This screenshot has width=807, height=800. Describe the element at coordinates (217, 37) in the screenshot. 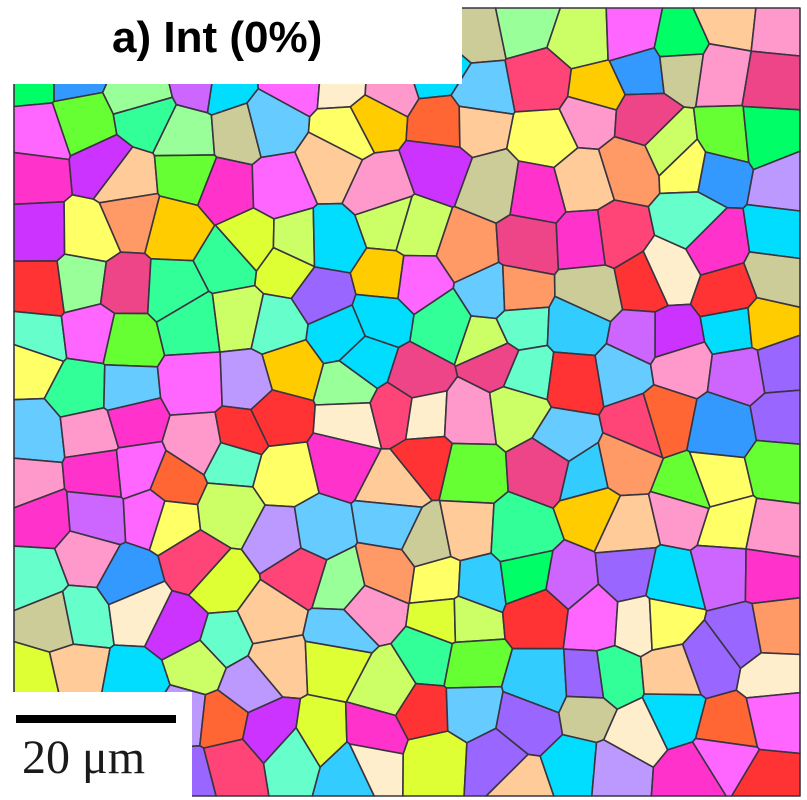

I see `panel-label: a) Int (0%)` at that location.